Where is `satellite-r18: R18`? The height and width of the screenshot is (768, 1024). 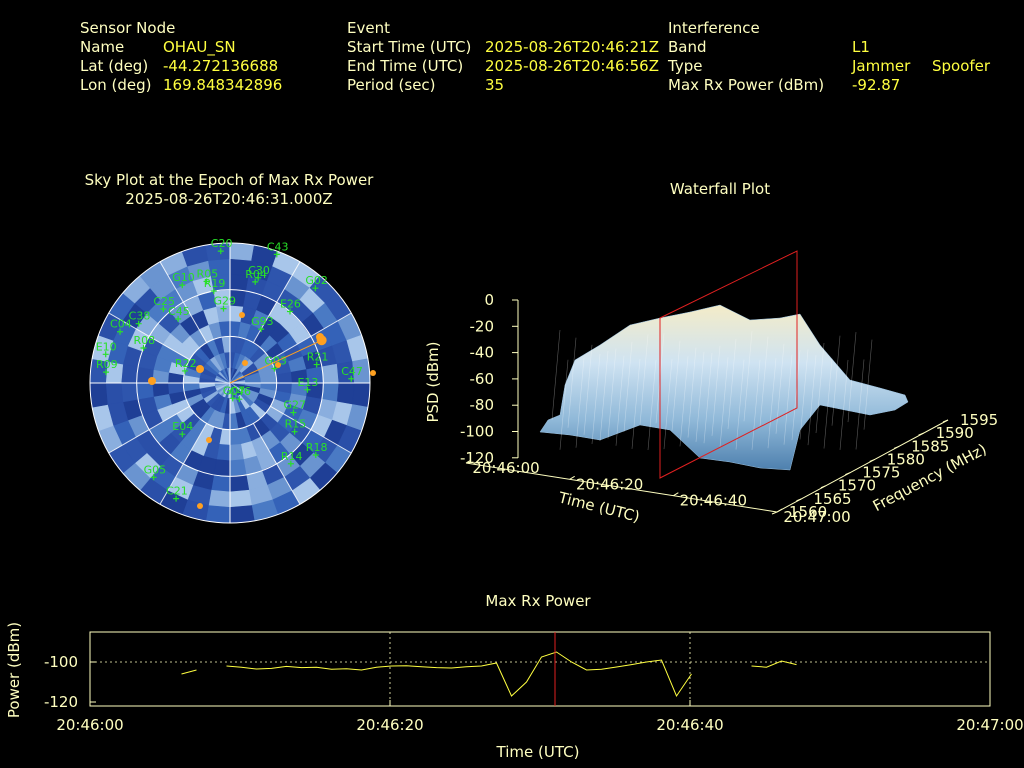
satellite-r18: R18 is located at coordinates (316, 449).